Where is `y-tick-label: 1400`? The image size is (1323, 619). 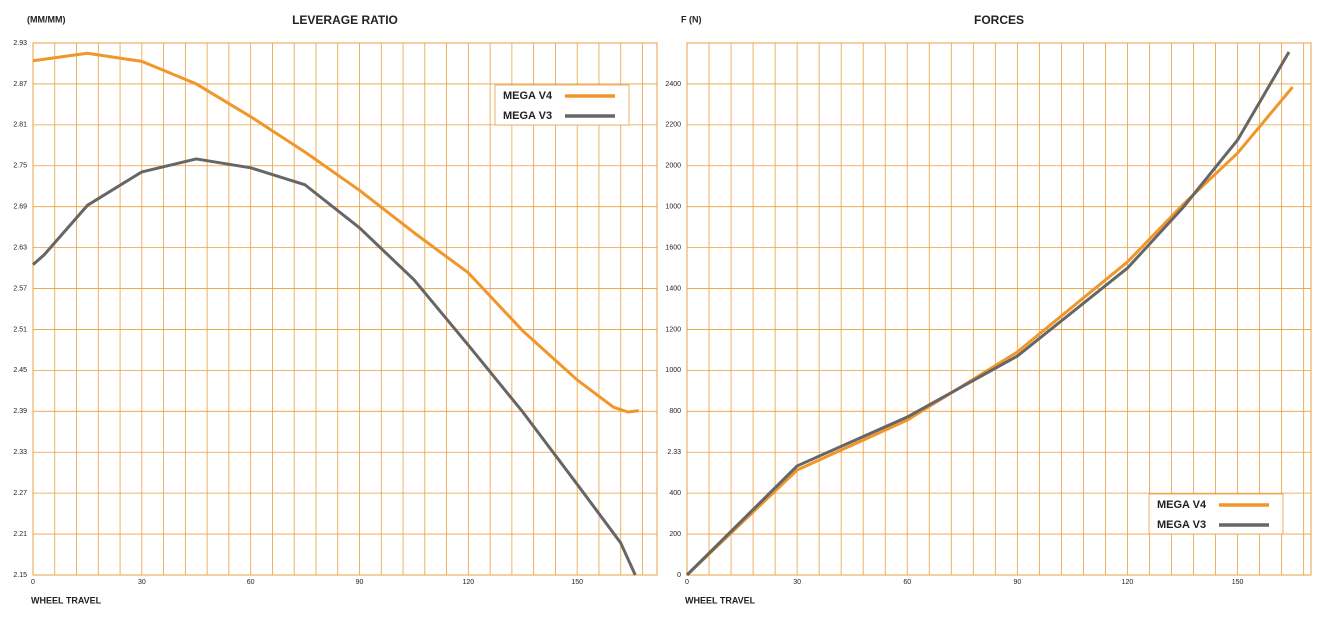 y-tick-label: 1400 is located at coordinates (673, 288).